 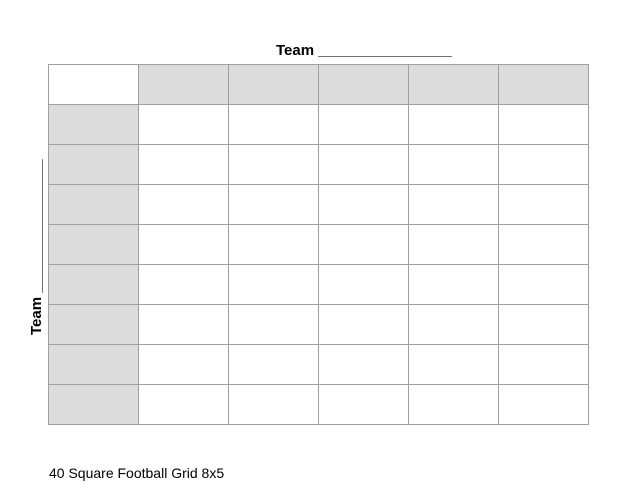 I want to click on grid-corner-cell, so click(x=93, y=84).